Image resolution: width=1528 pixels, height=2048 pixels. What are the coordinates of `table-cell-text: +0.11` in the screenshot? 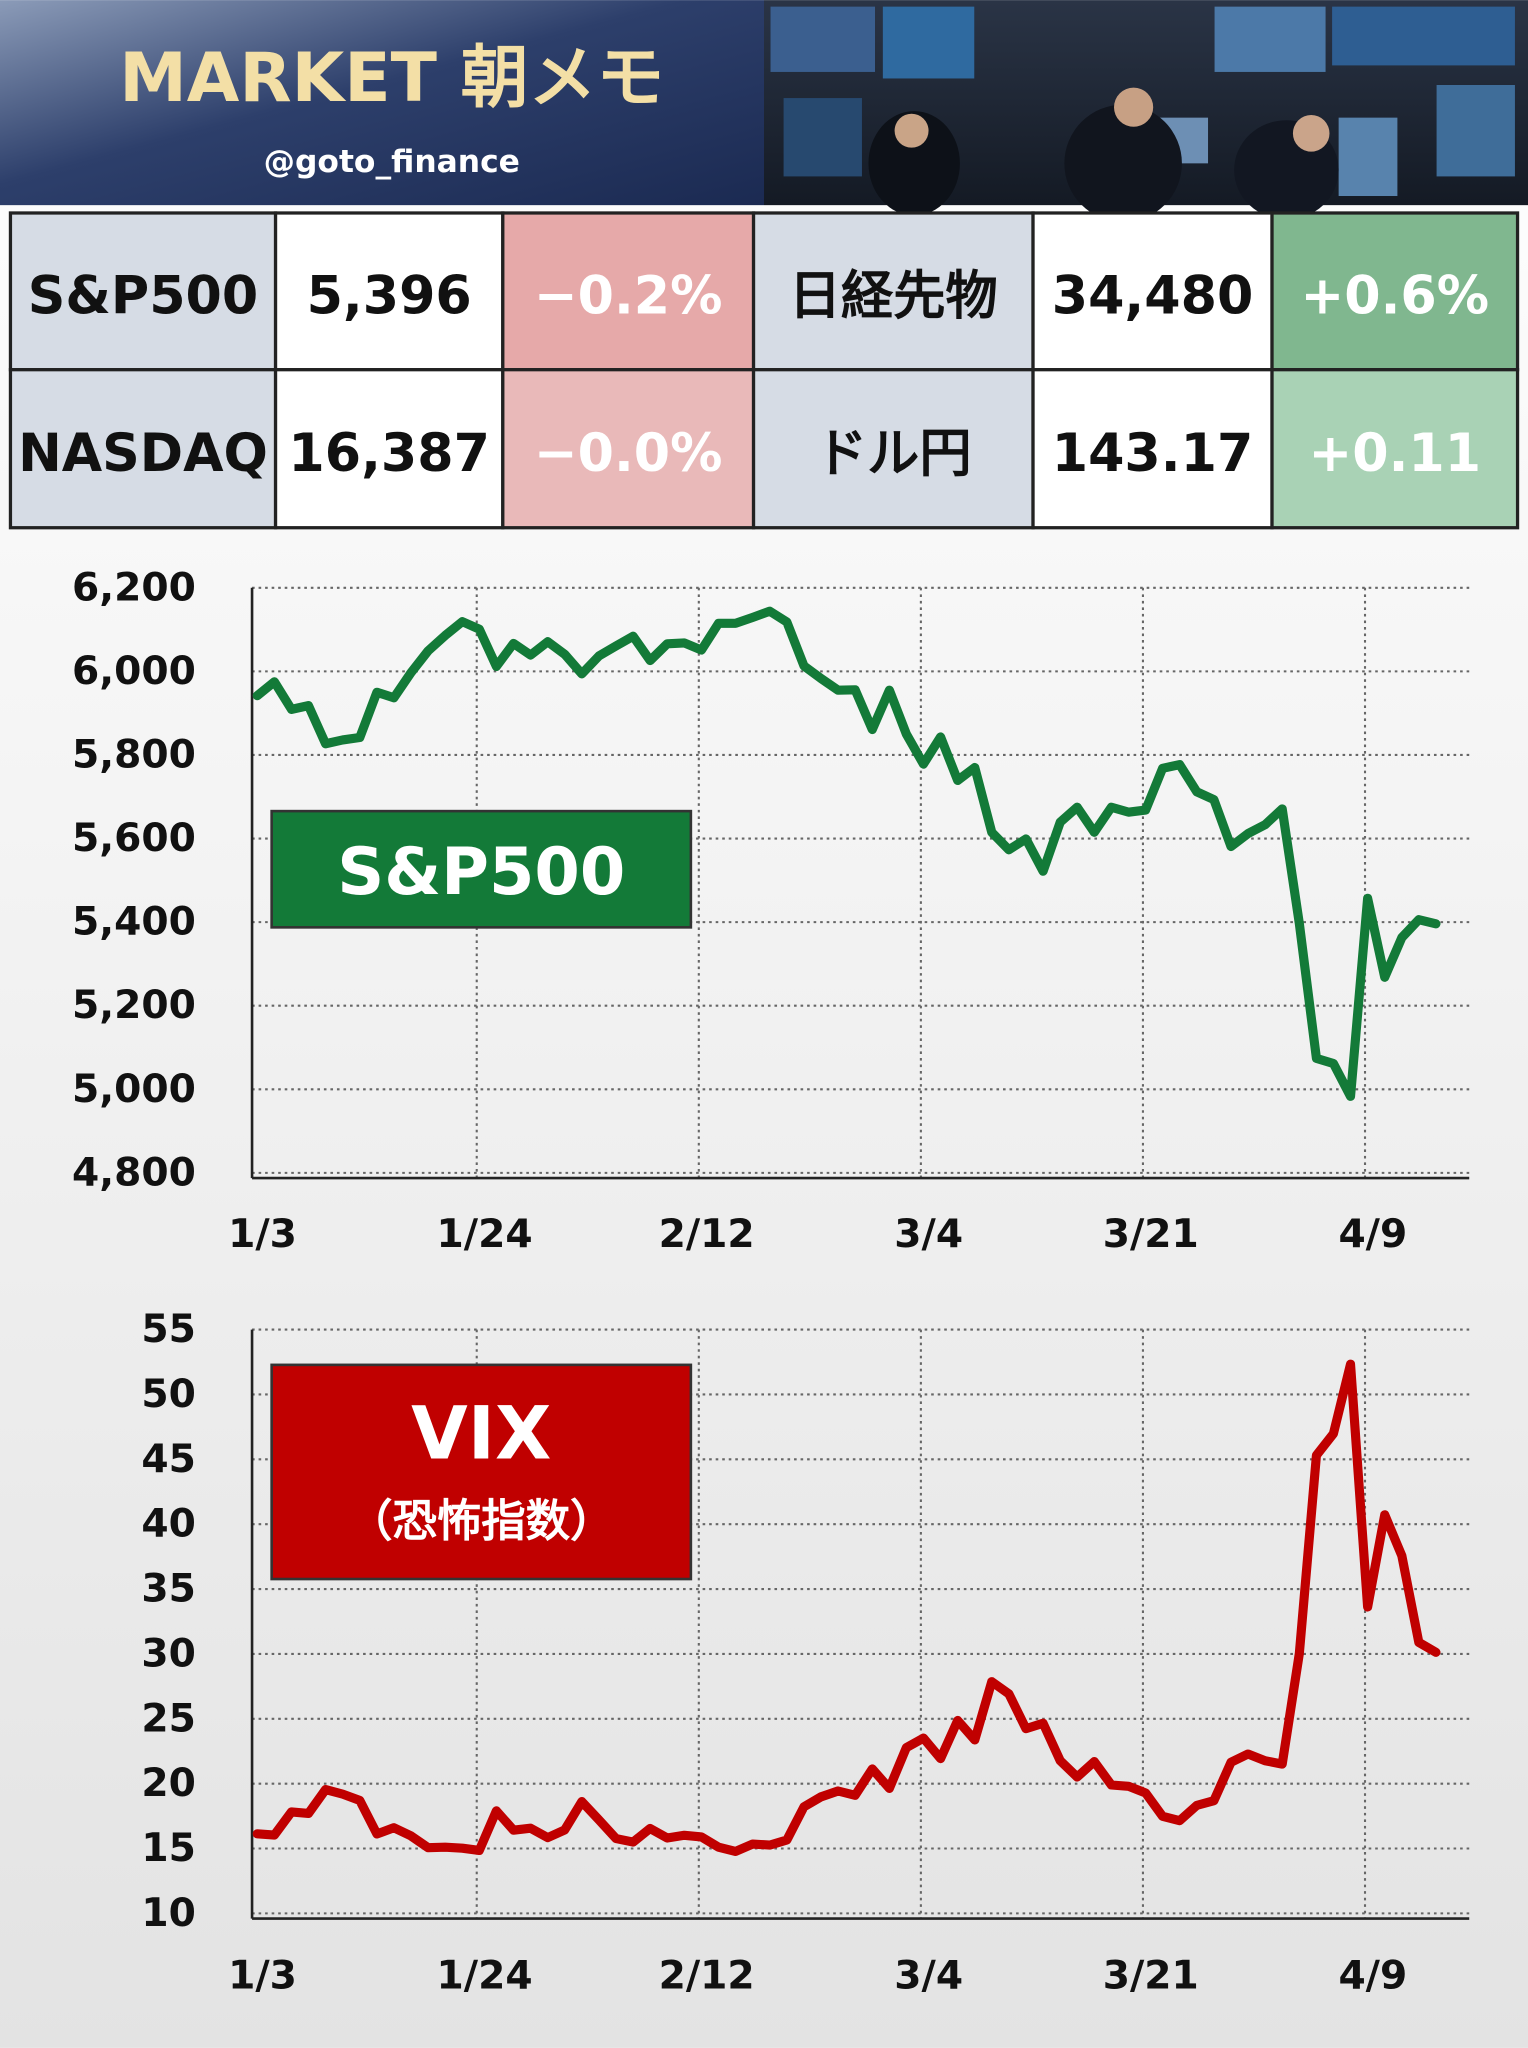 It's located at (1394, 454).